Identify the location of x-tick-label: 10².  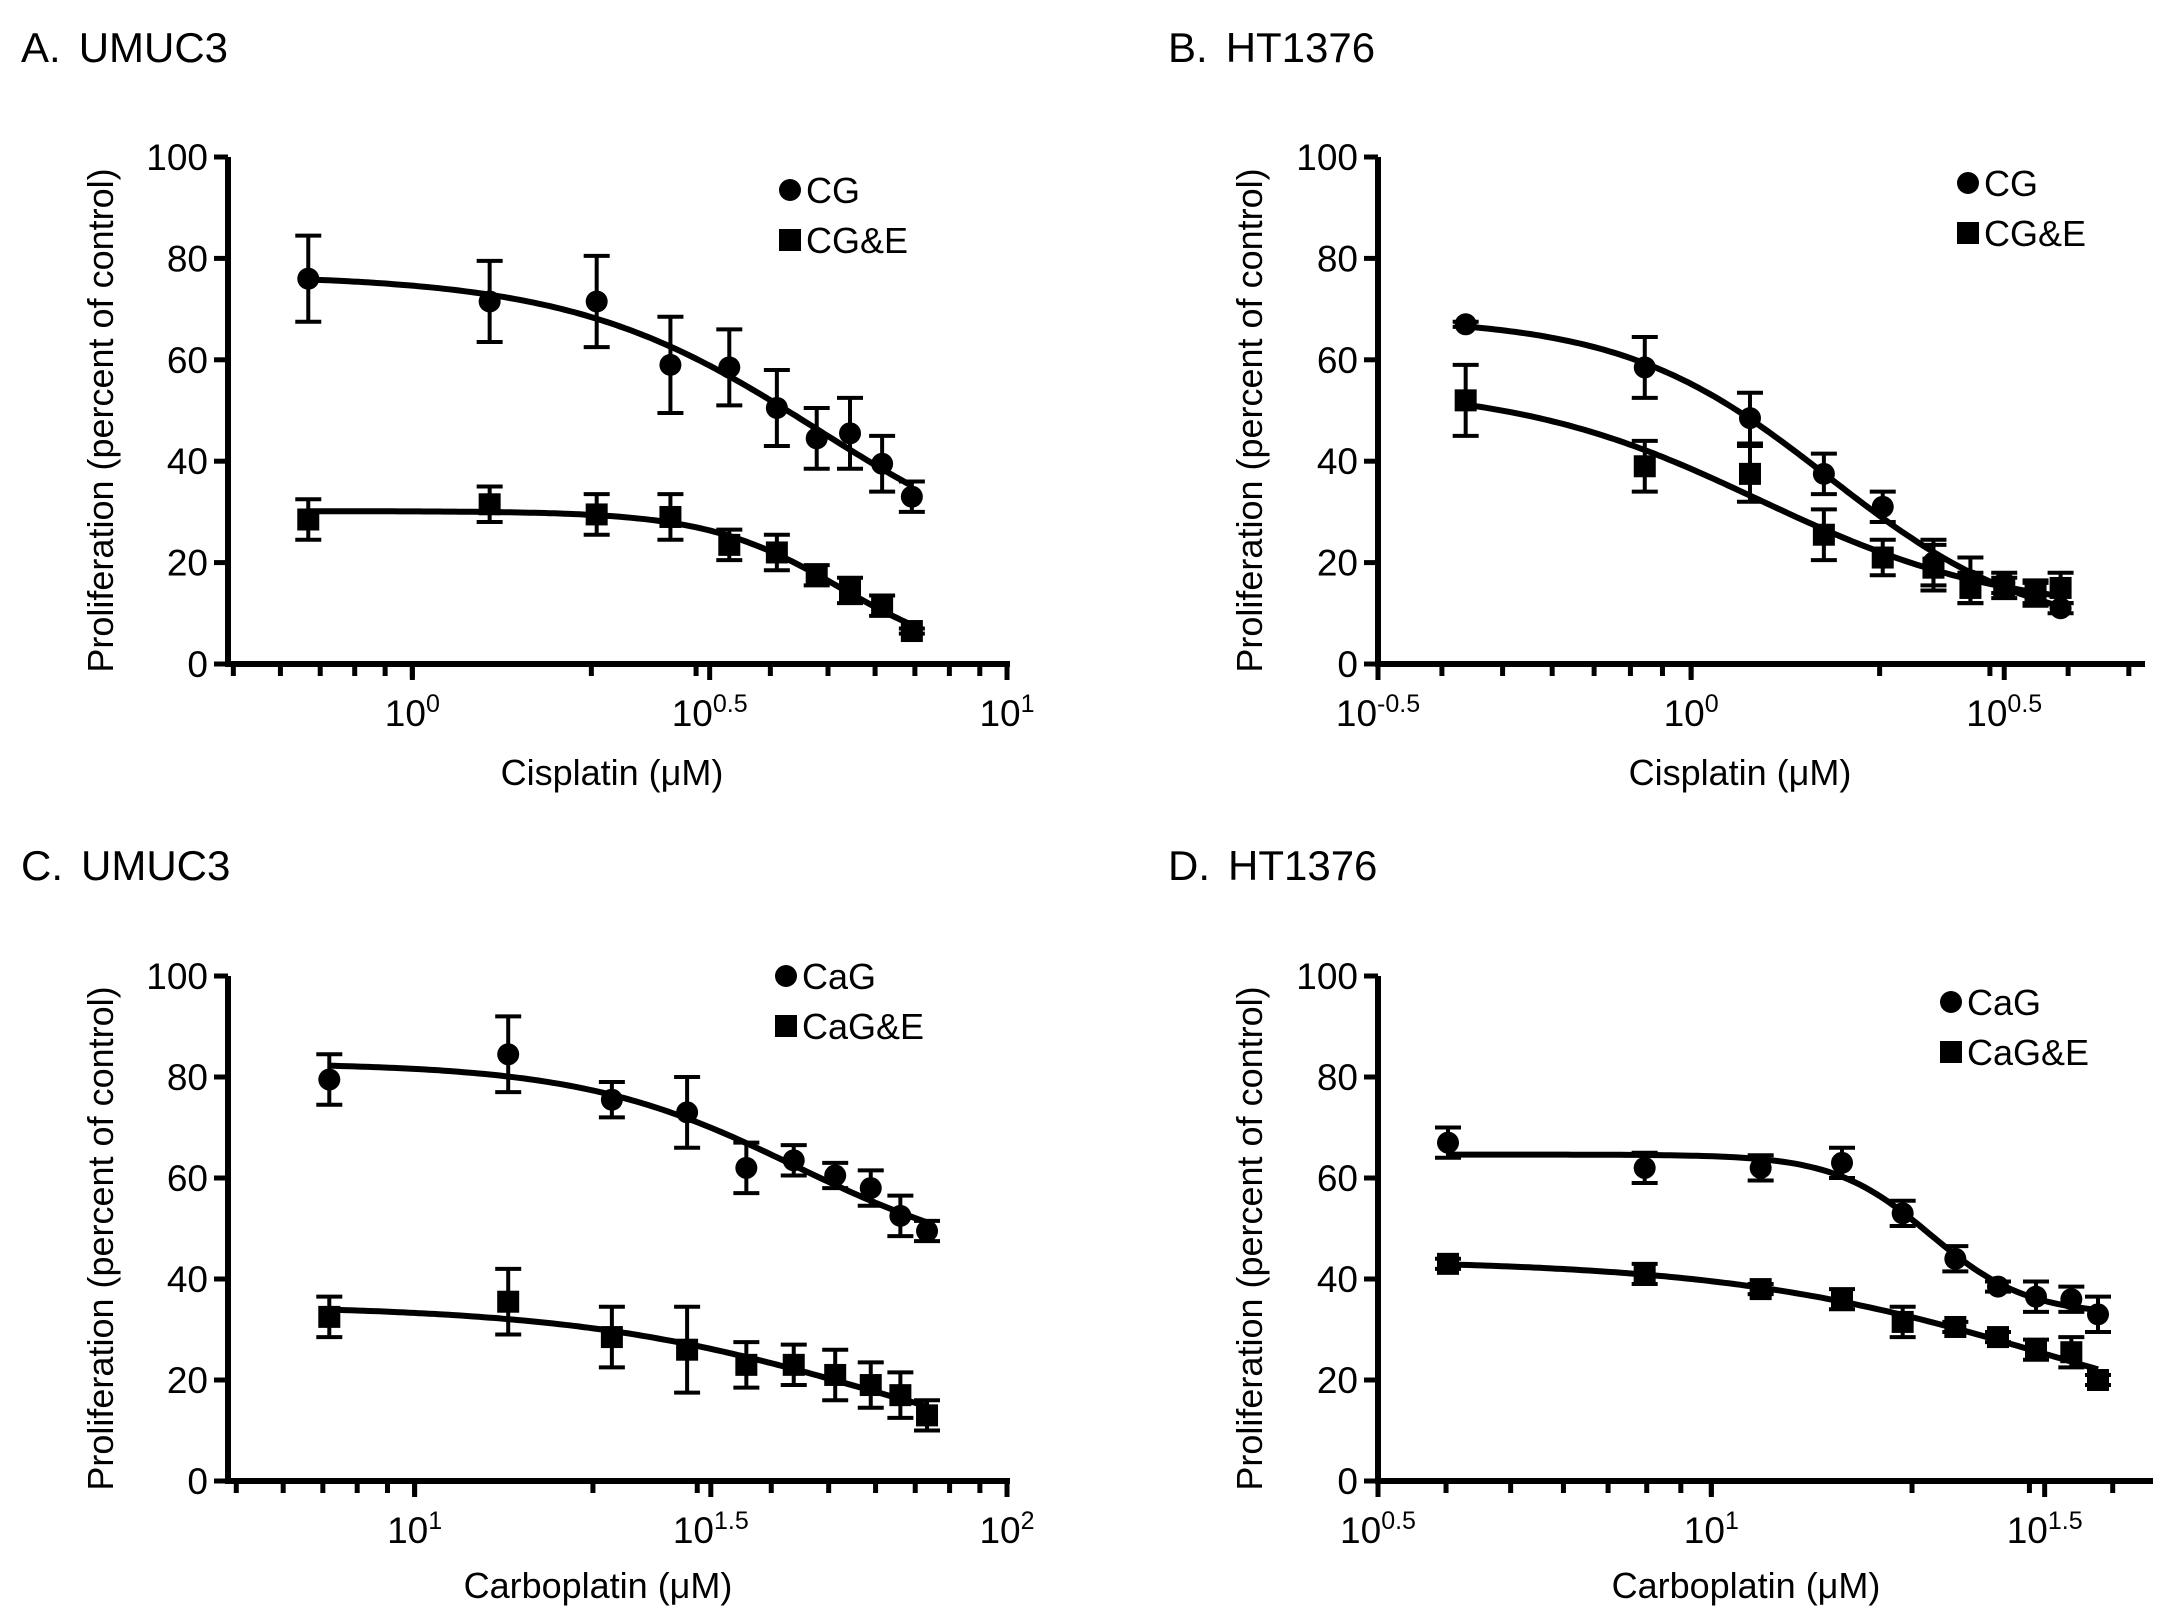
(1006, 1529).